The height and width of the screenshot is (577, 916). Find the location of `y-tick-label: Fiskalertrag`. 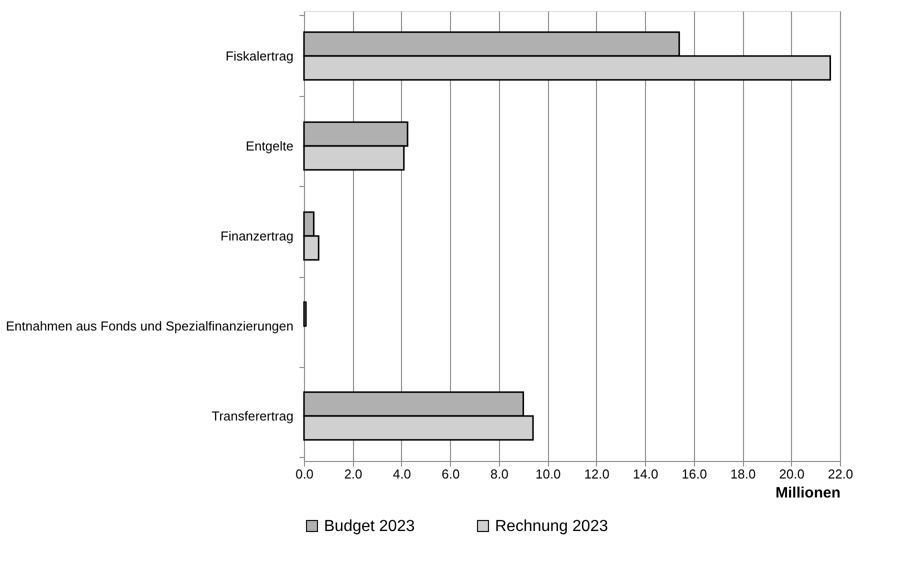

y-tick-label: Fiskalertrag is located at coordinates (260, 56).